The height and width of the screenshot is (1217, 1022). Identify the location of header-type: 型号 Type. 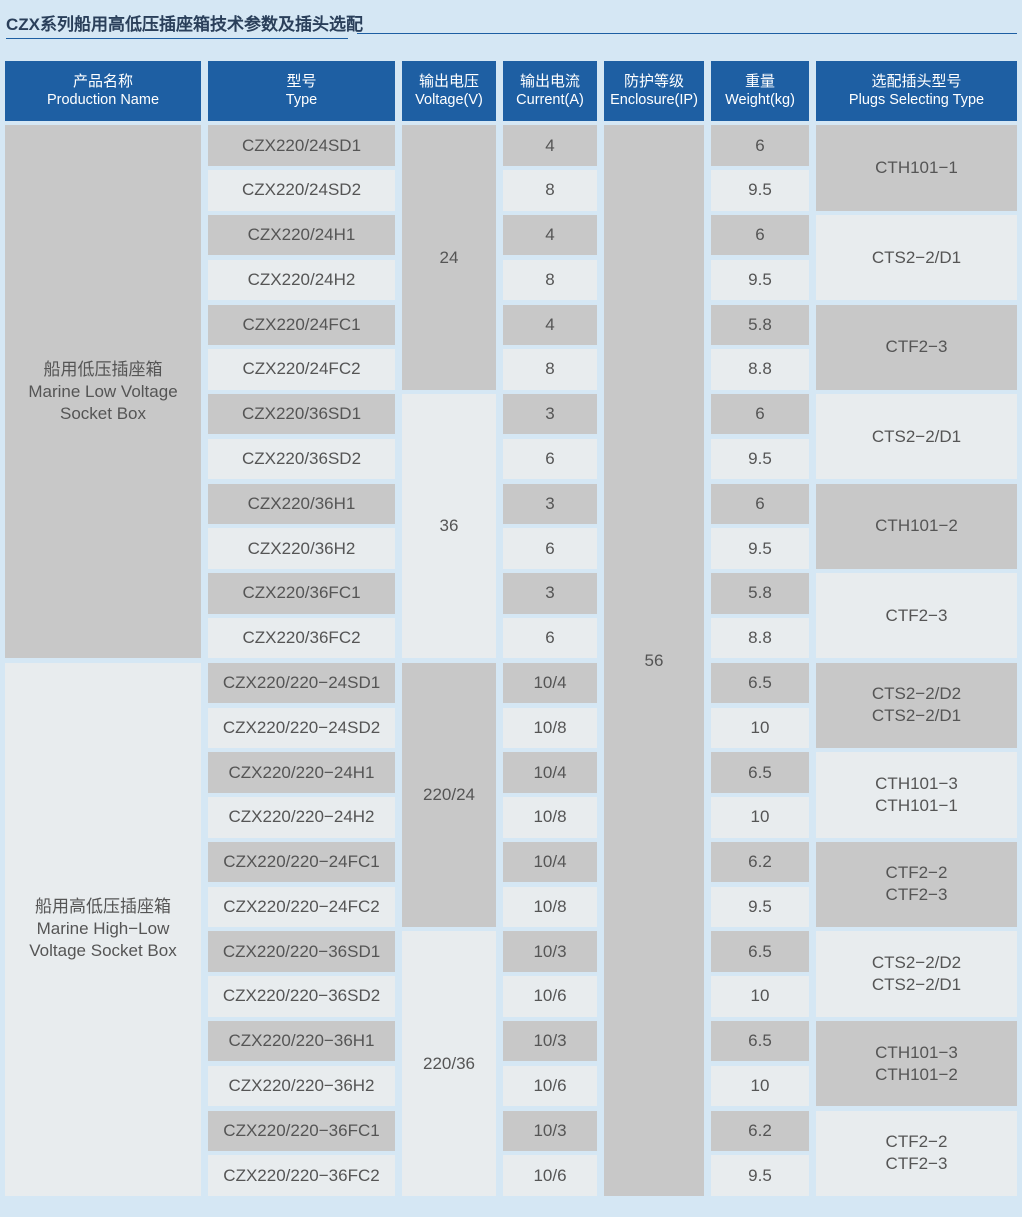
(301, 91).